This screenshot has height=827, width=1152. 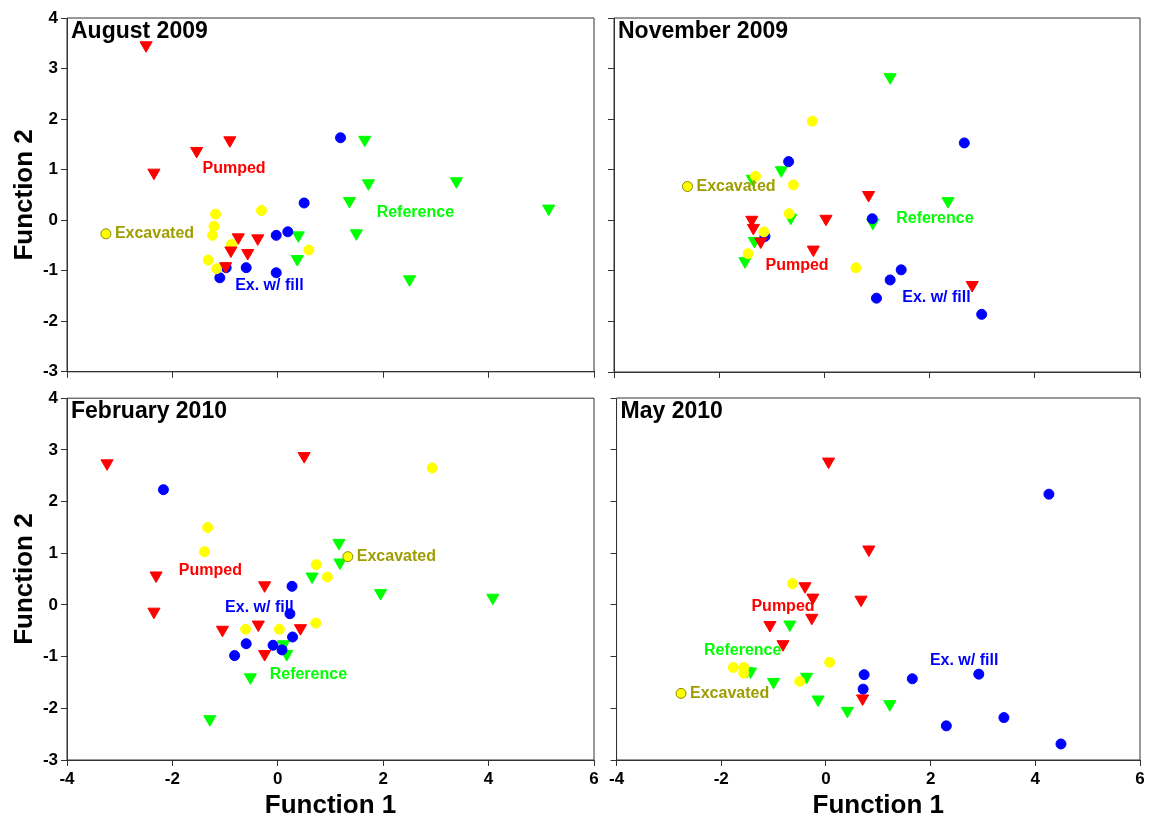 I want to click on chart-title: November 2009, so click(x=703, y=29).